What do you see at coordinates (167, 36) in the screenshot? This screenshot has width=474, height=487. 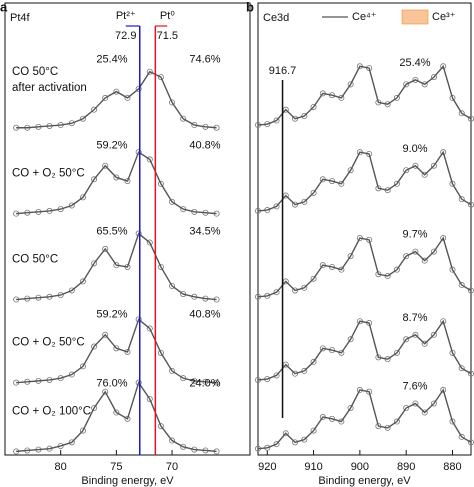 I see `reference-value: 71.5` at bounding box center [167, 36].